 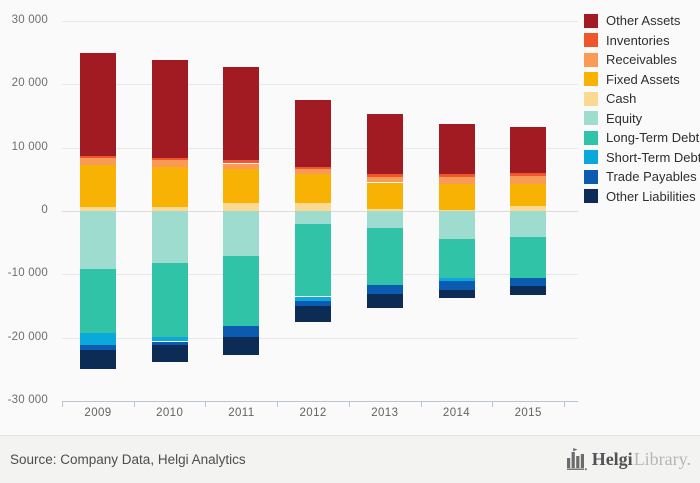 I want to click on segment-trade-payables-2009, so click(x=98, y=347).